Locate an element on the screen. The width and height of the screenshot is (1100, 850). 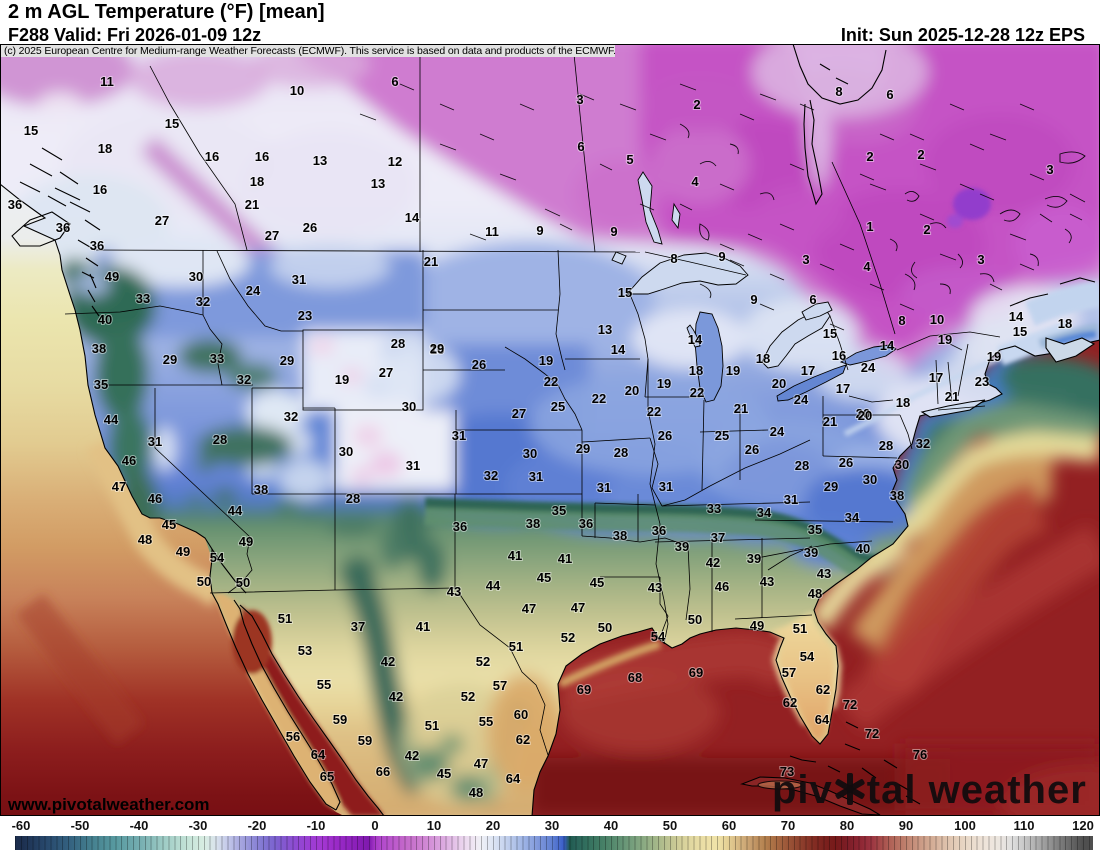
svg-text: 13 is located at coordinates (605, 329).